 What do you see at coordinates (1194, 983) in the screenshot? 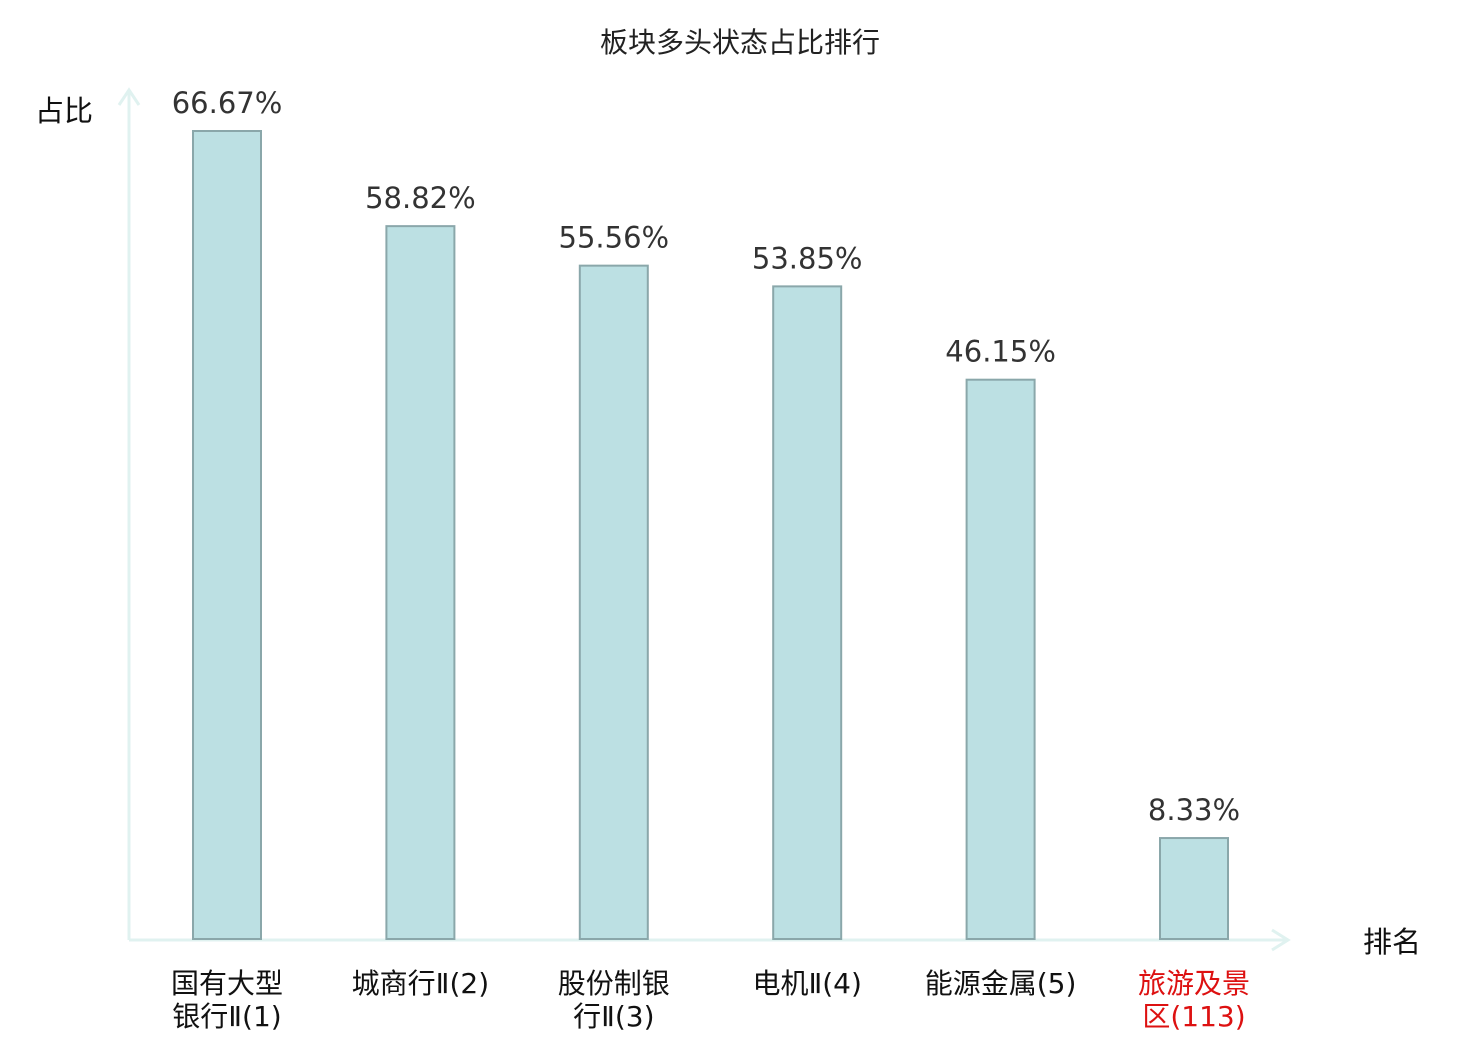
I see `category-label-6-line-1: 旅游及景` at bounding box center [1194, 983].